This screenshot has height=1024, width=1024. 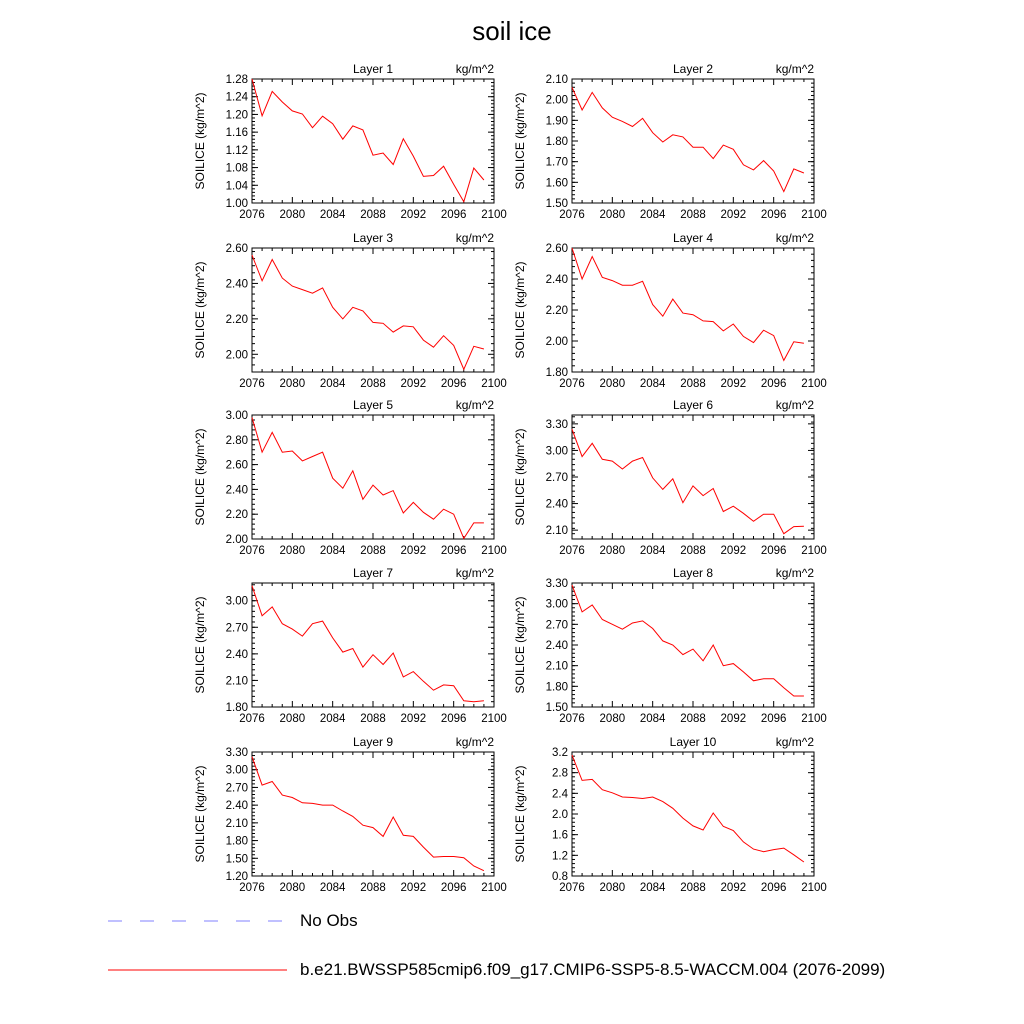 I want to click on panel-title: Layer 6, so click(x=693, y=405).